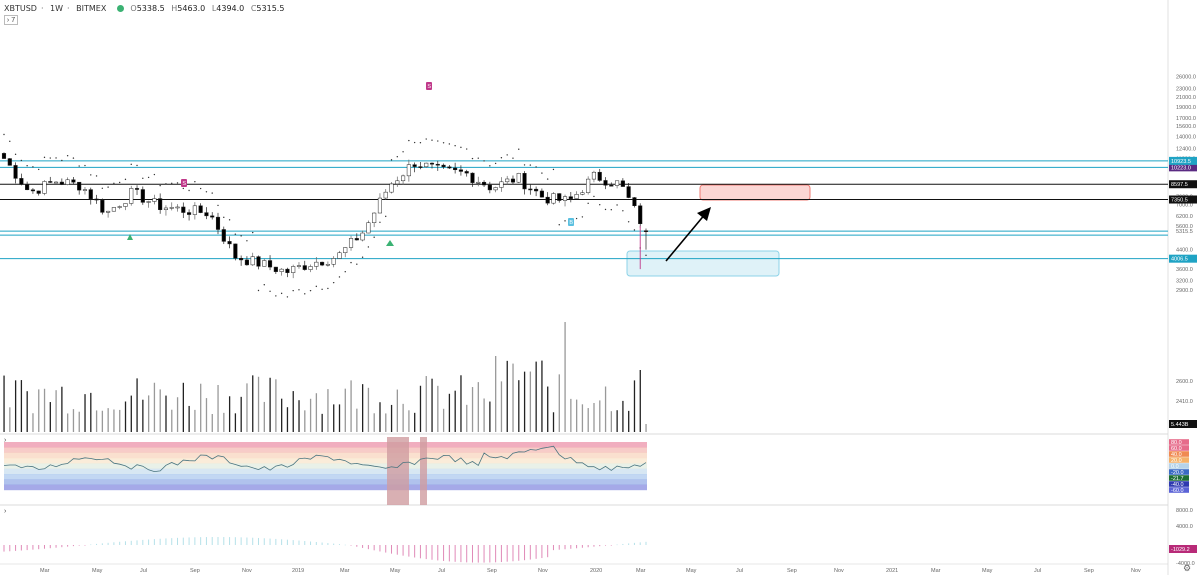 This screenshot has width=1200, height=575. Describe the element at coordinates (703, 263) in the screenshot. I see `support-zone-box` at that location.